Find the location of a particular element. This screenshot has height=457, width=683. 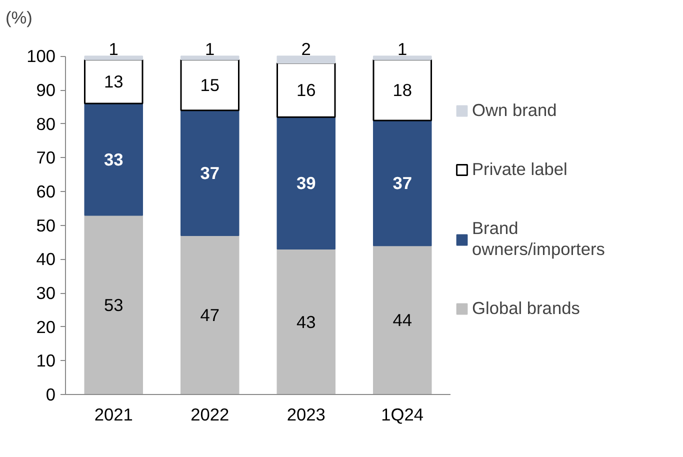

y-tick-label: 40 is located at coordinates (46, 259).